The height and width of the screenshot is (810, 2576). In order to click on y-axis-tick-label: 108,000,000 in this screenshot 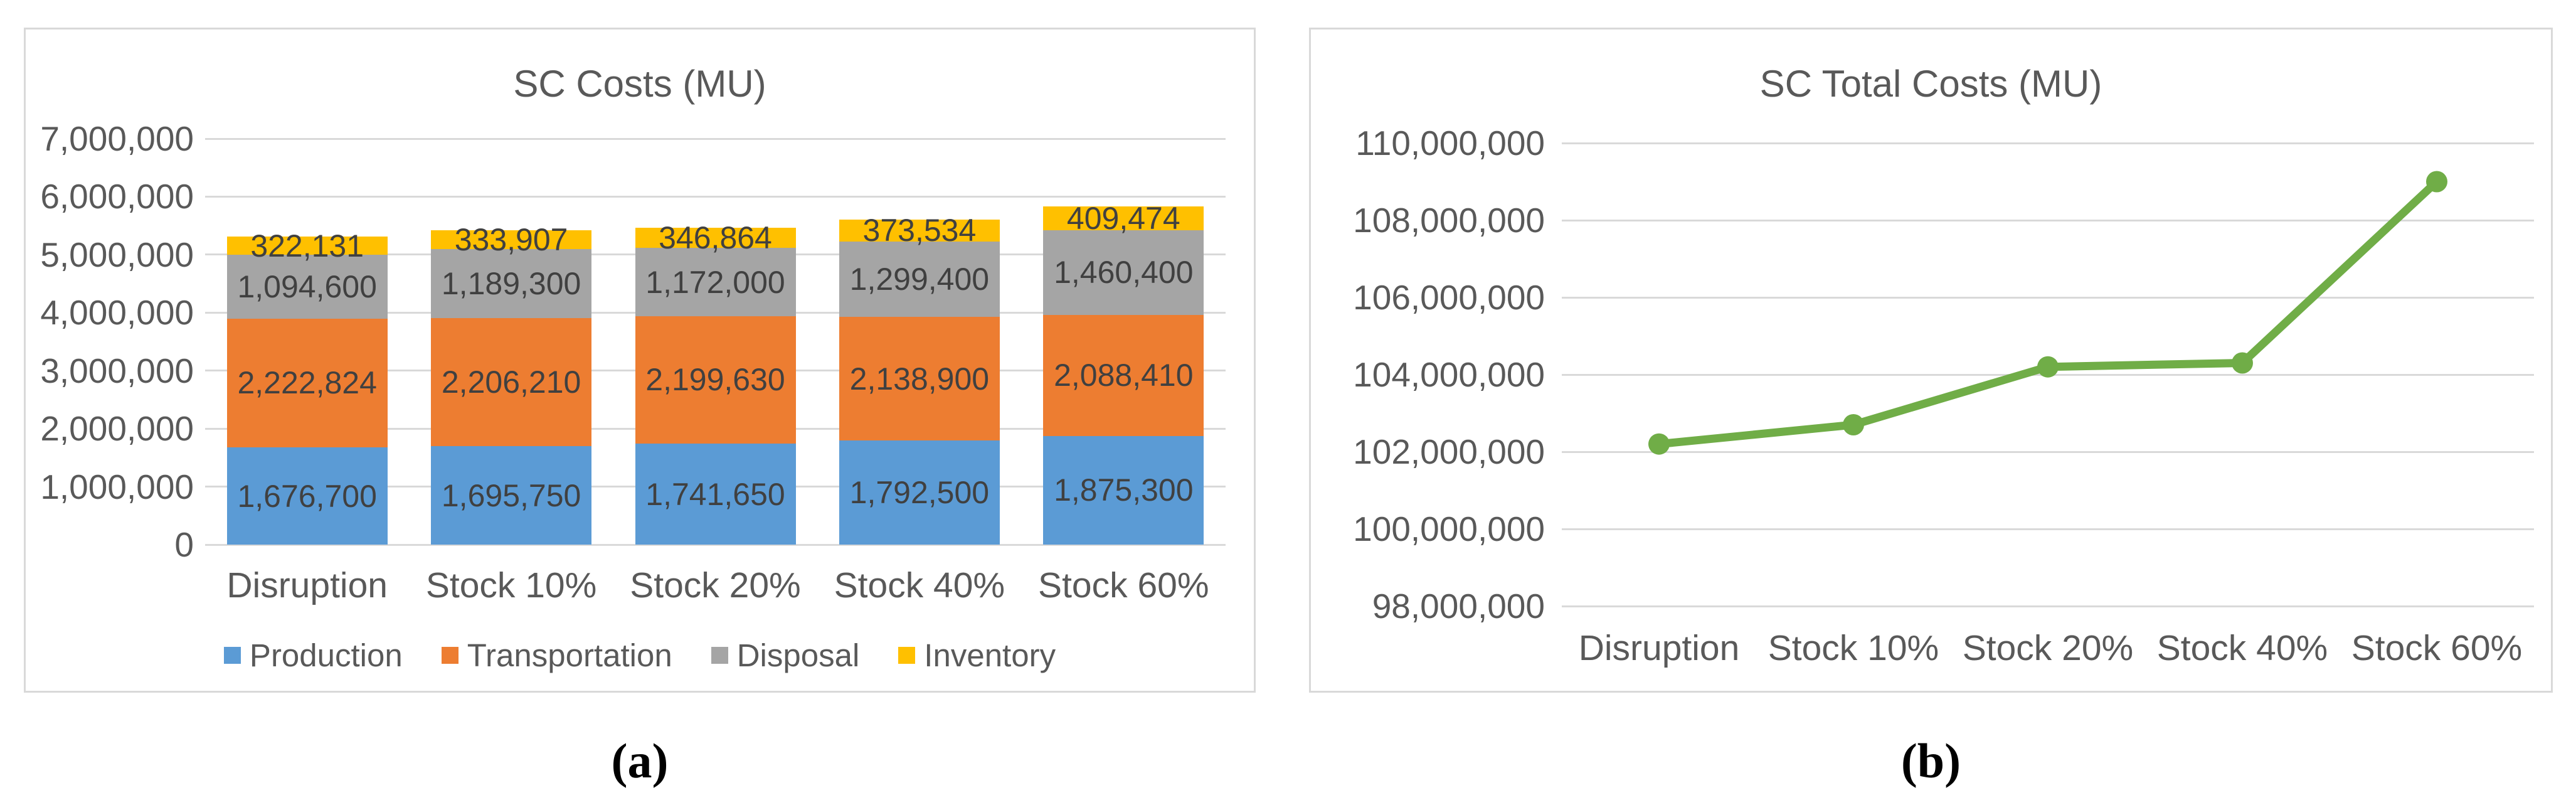, I will do `click(1449, 220)`.